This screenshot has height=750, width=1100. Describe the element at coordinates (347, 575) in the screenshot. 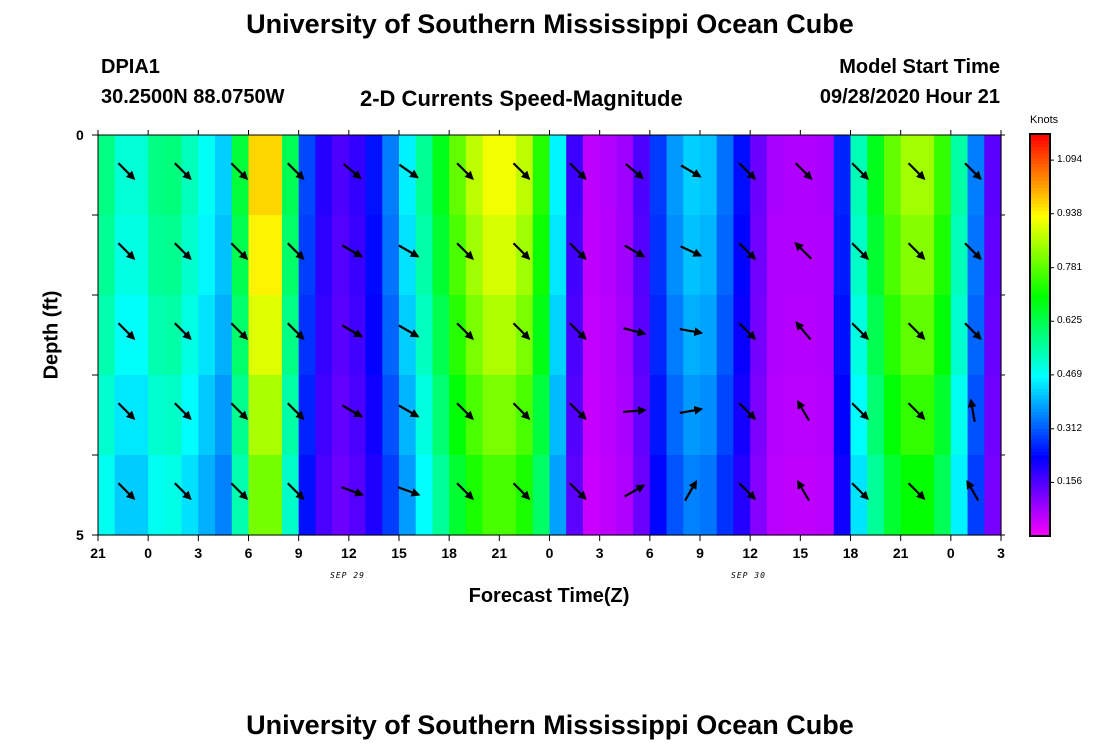

I see `date-label-1: SEP 29` at that location.